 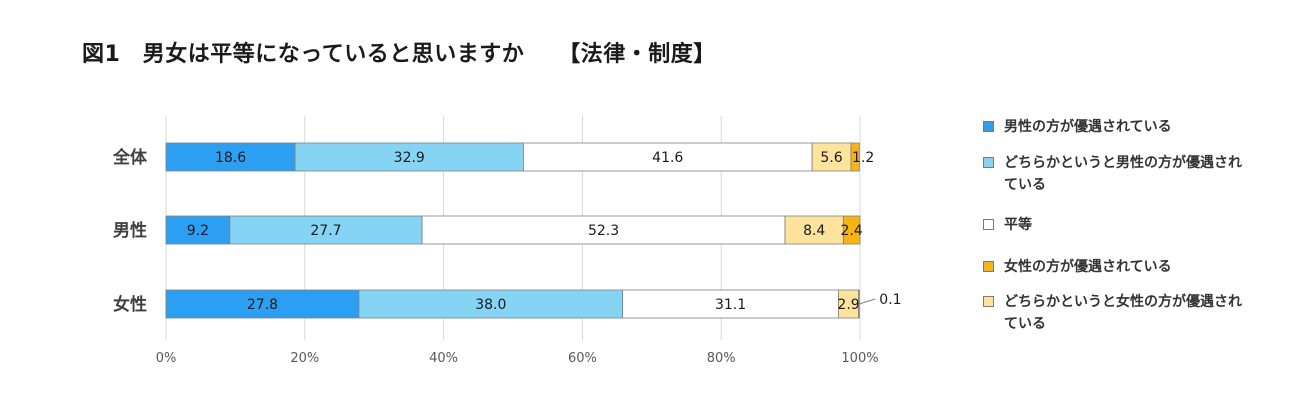 What do you see at coordinates (166, 358) in the screenshot?
I see `x-tick-label: 0%` at bounding box center [166, 358].